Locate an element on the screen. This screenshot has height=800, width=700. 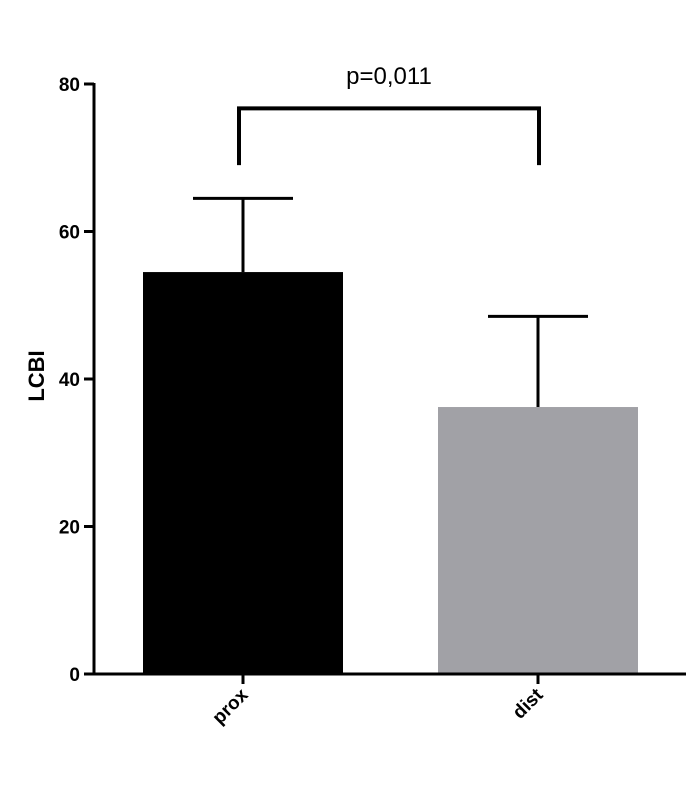
y-tick-label: 80 is located at coordinates (69, 85).